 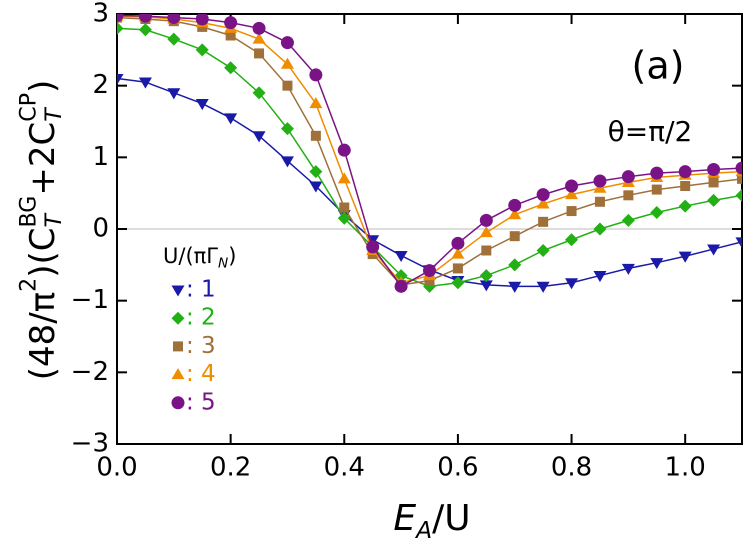 I want to click on x-tick-label: 0.8, so click(x=571, y=468).